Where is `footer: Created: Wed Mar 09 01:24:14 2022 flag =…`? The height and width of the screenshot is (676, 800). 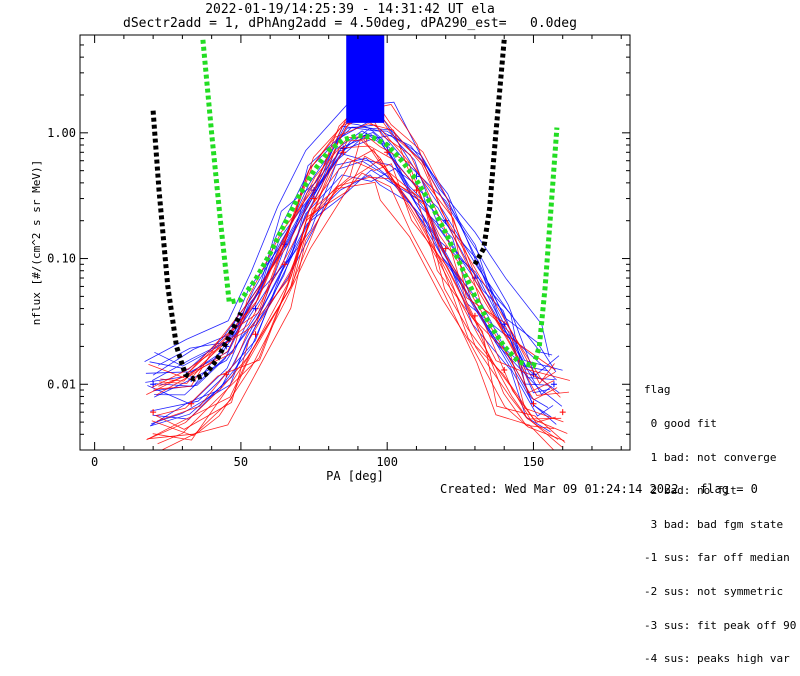
footer: Created: Wed Mar 09 01:24:14 2022 flag =… is located at coordinates (599, 489).